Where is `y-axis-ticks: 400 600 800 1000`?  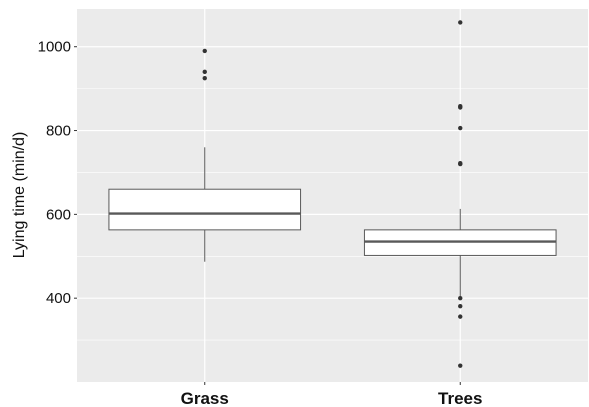
y-axis-ticks: 400 600 800 1000 is located at coordinates (57, 173).